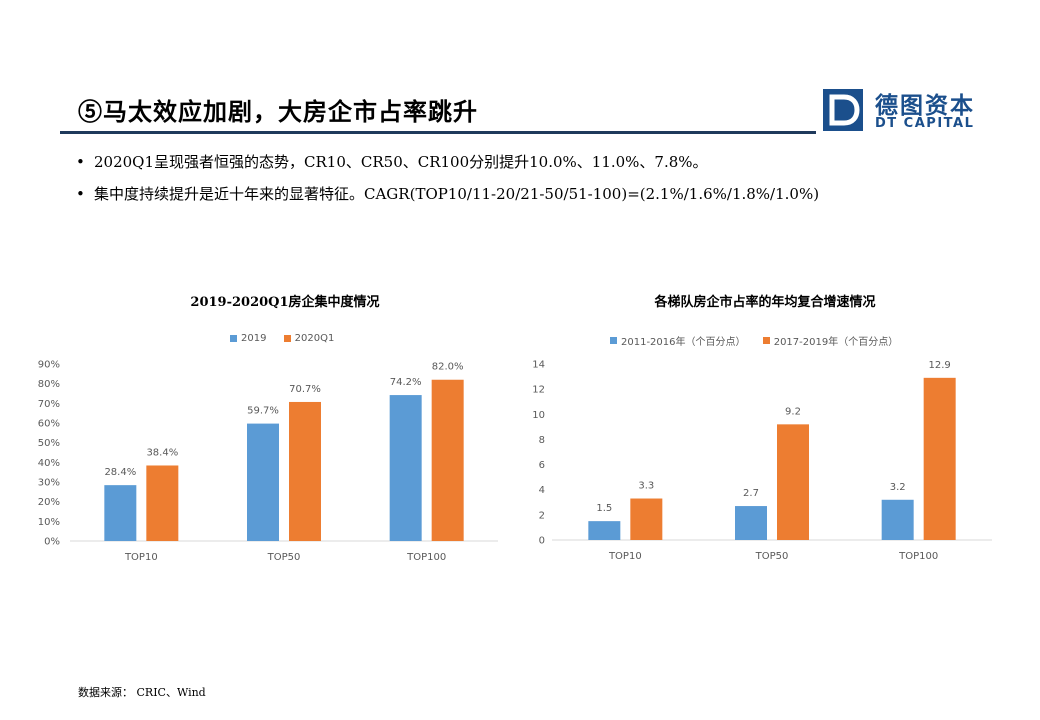 This screenshot has width=1040, height=720. I want to click on chart-1-title: 2019-2020Q1房企集中度情况, so click(285, 302).